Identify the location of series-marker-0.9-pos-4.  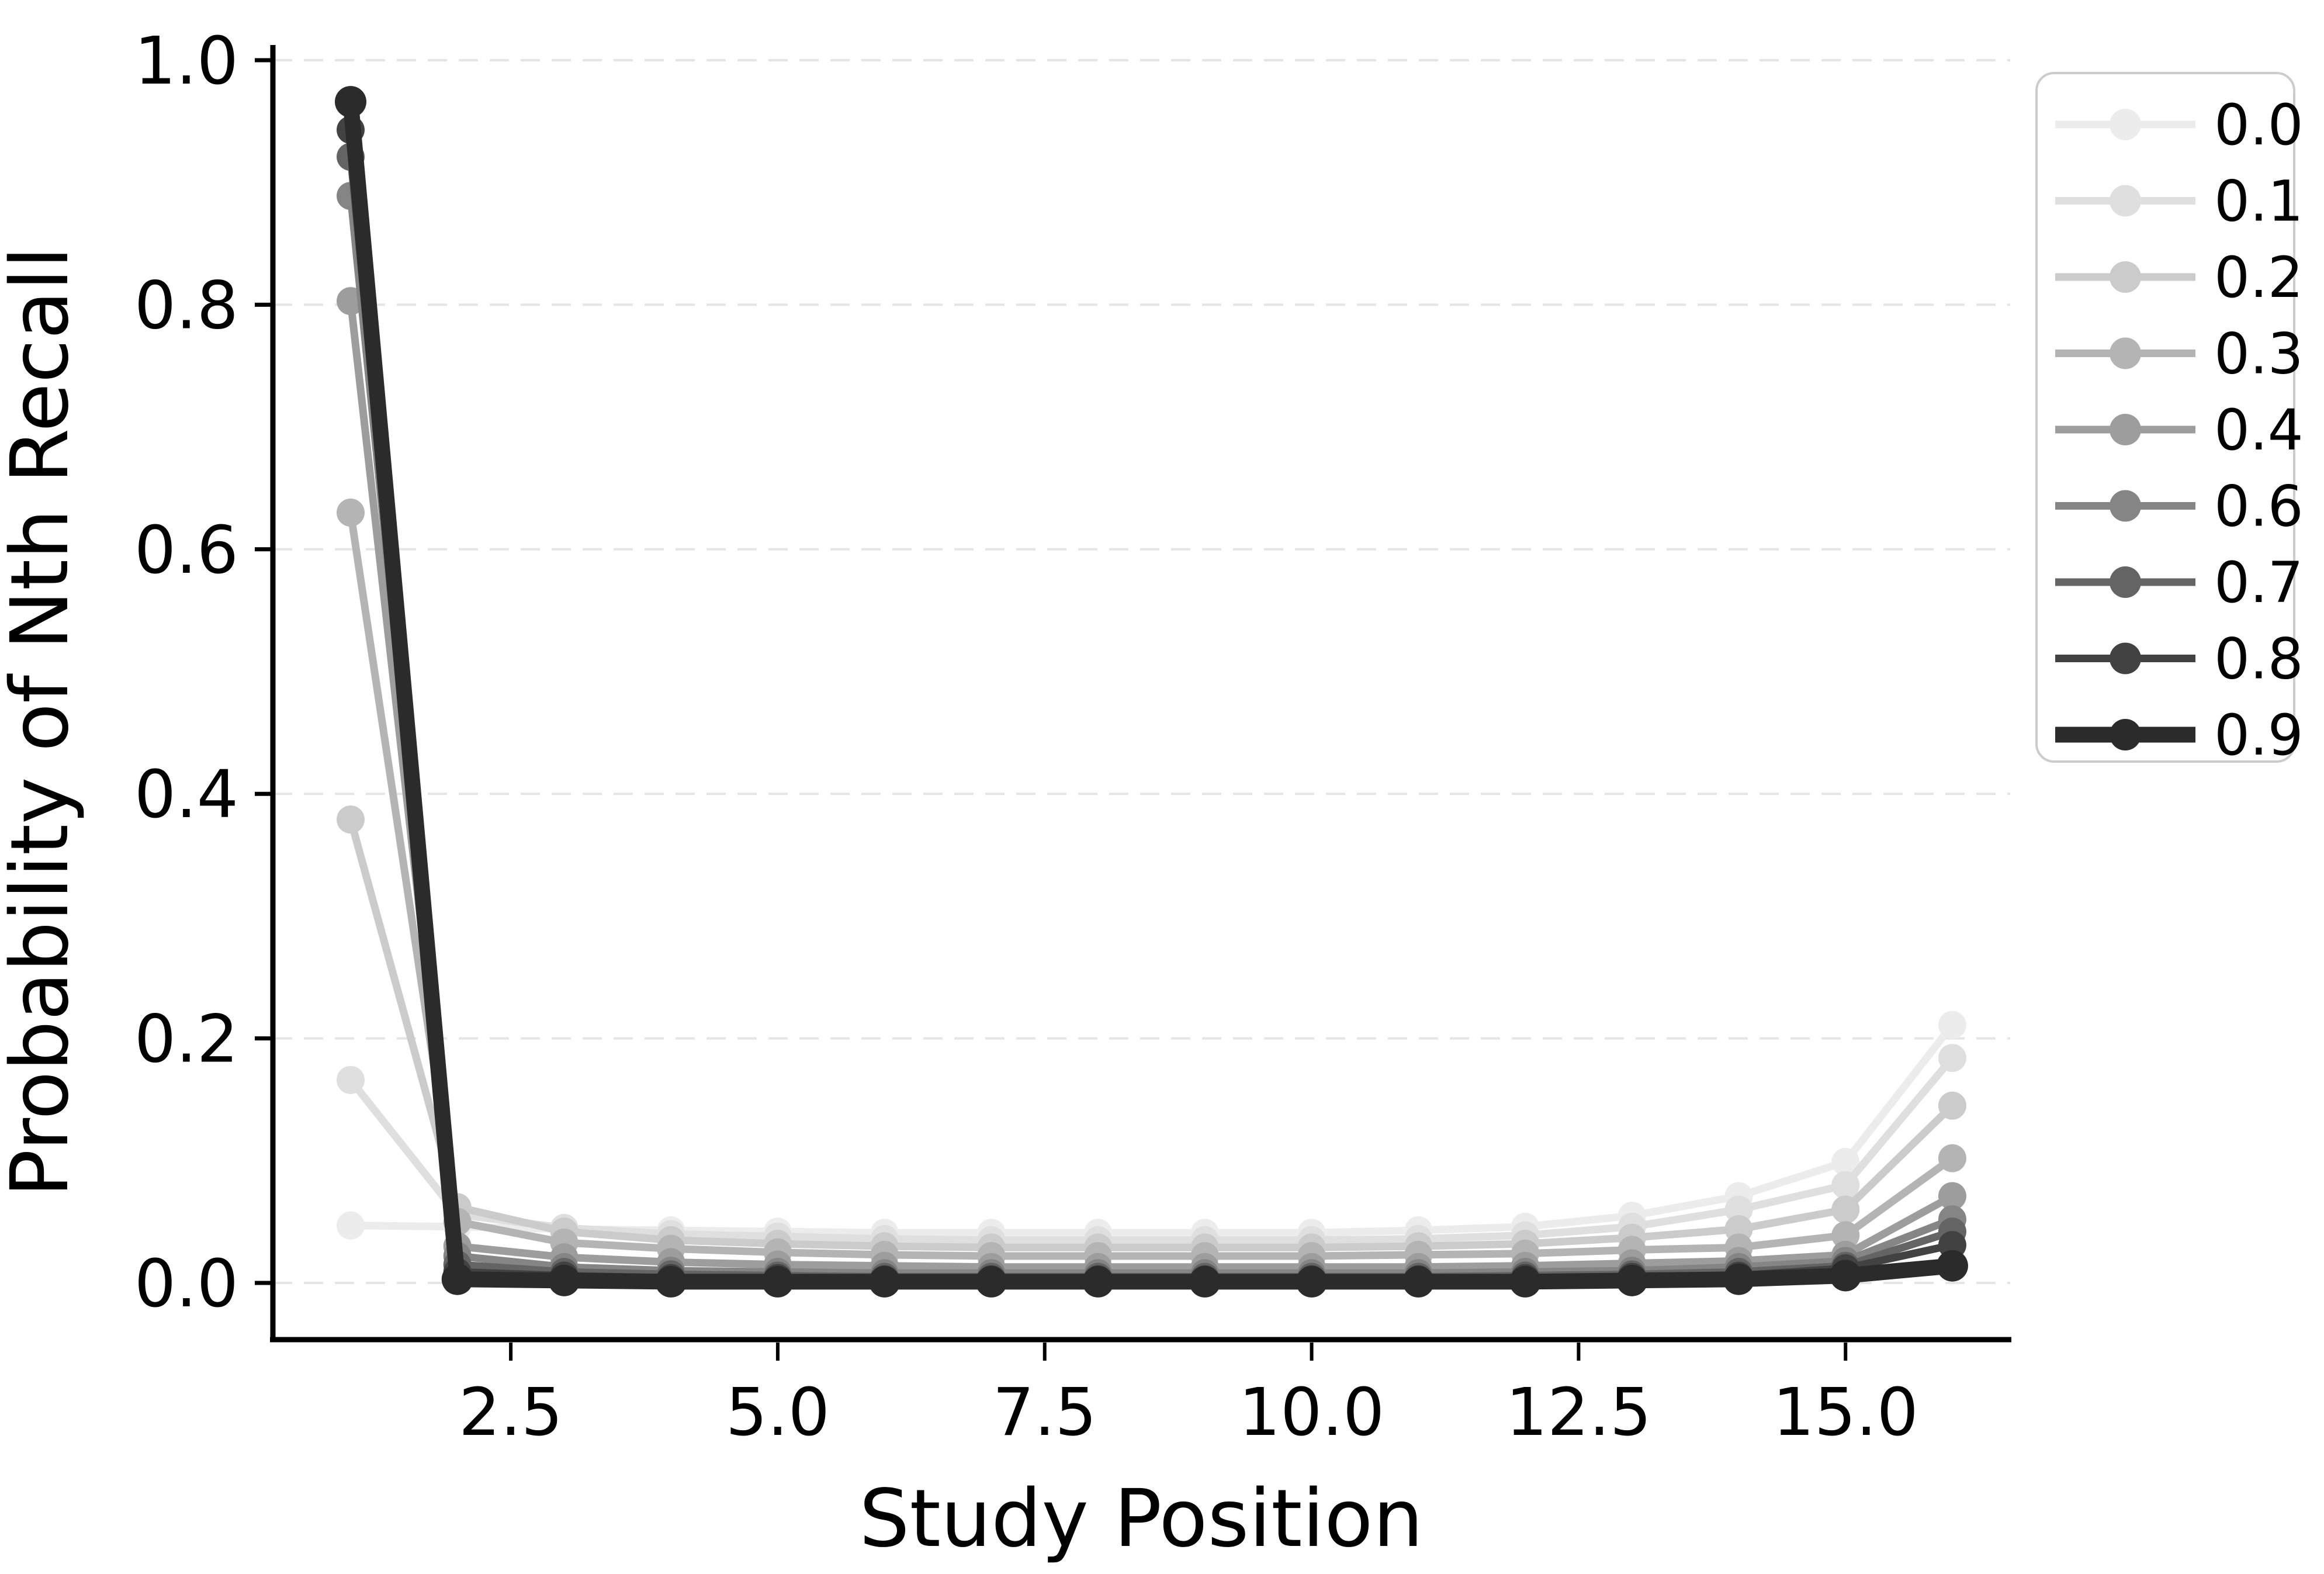
(671, 1281).